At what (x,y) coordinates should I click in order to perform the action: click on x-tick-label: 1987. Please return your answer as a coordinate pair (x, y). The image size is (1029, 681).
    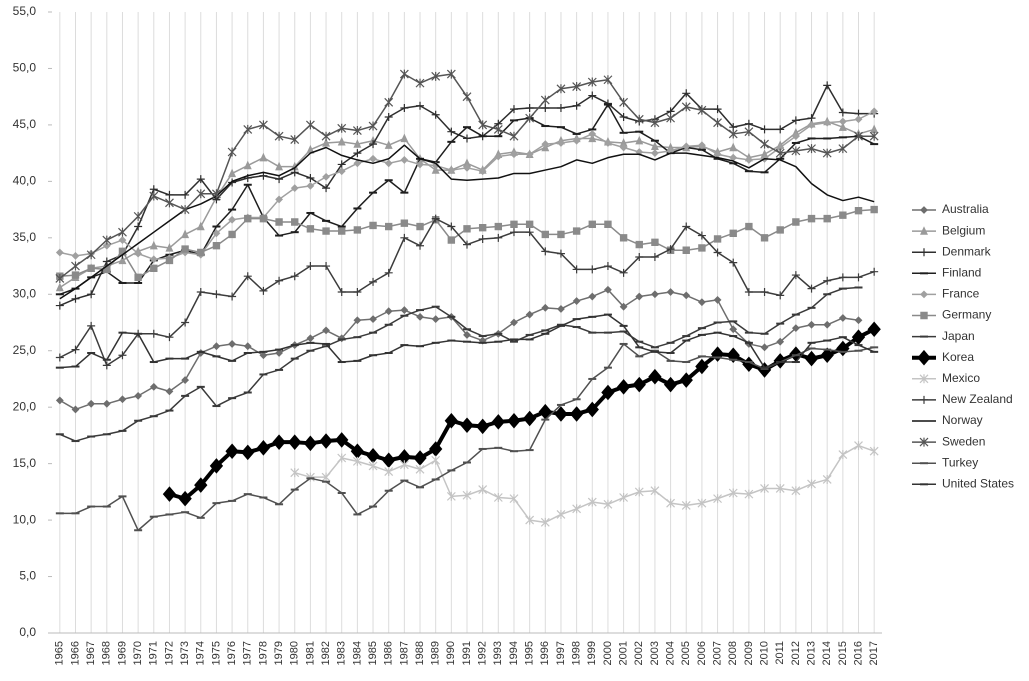
    Looking at the image, I should click on (404, 653).